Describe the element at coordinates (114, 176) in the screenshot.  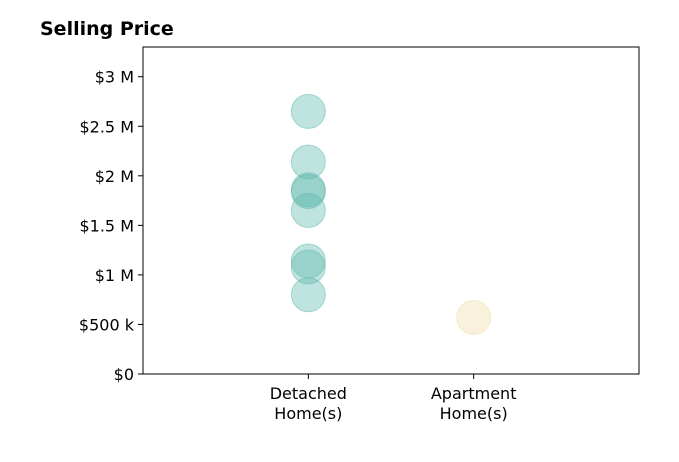
I see `y-tick-label: $2 M` at that location.